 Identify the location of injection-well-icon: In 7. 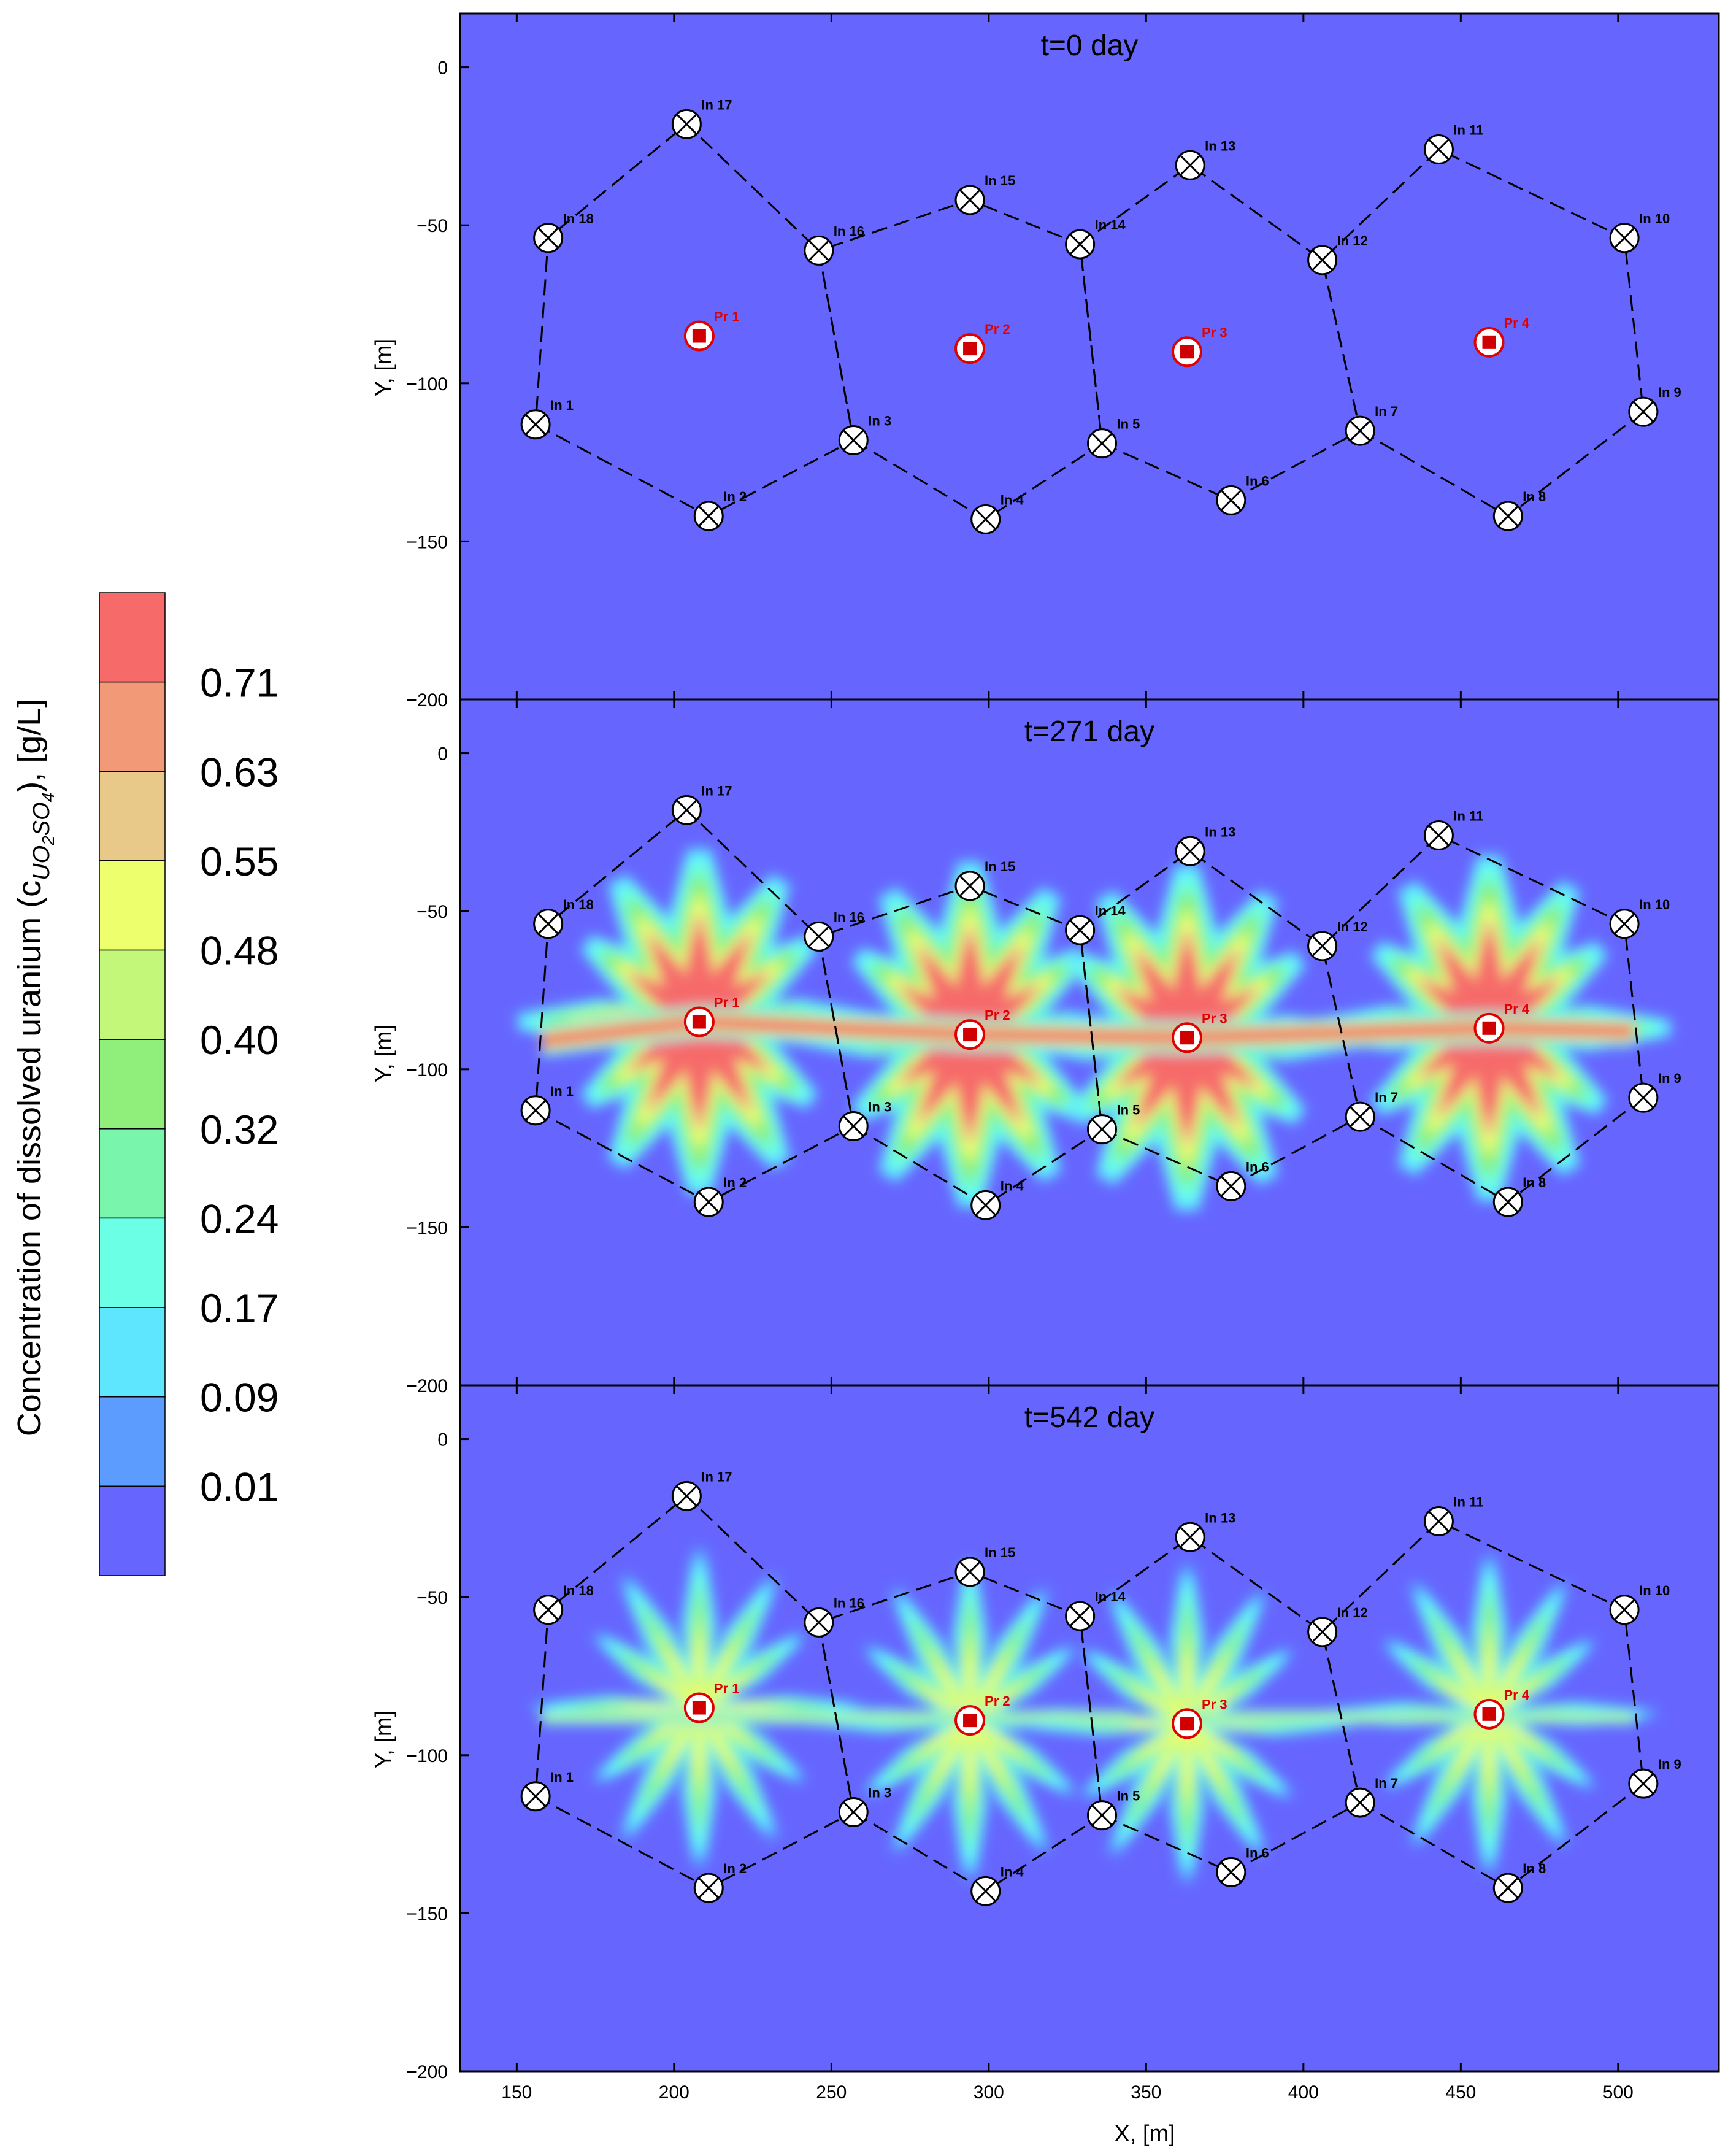
(1371, 1111).